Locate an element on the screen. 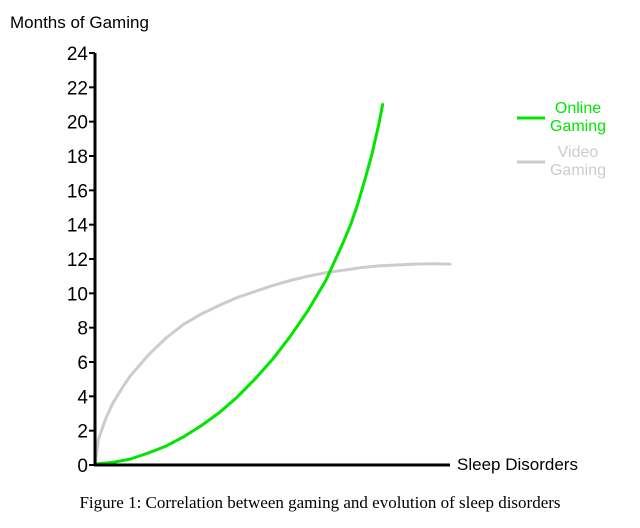 This screenshot has width=640, height=528. y-tick-label: 22 is located at coordinates (77, 88).